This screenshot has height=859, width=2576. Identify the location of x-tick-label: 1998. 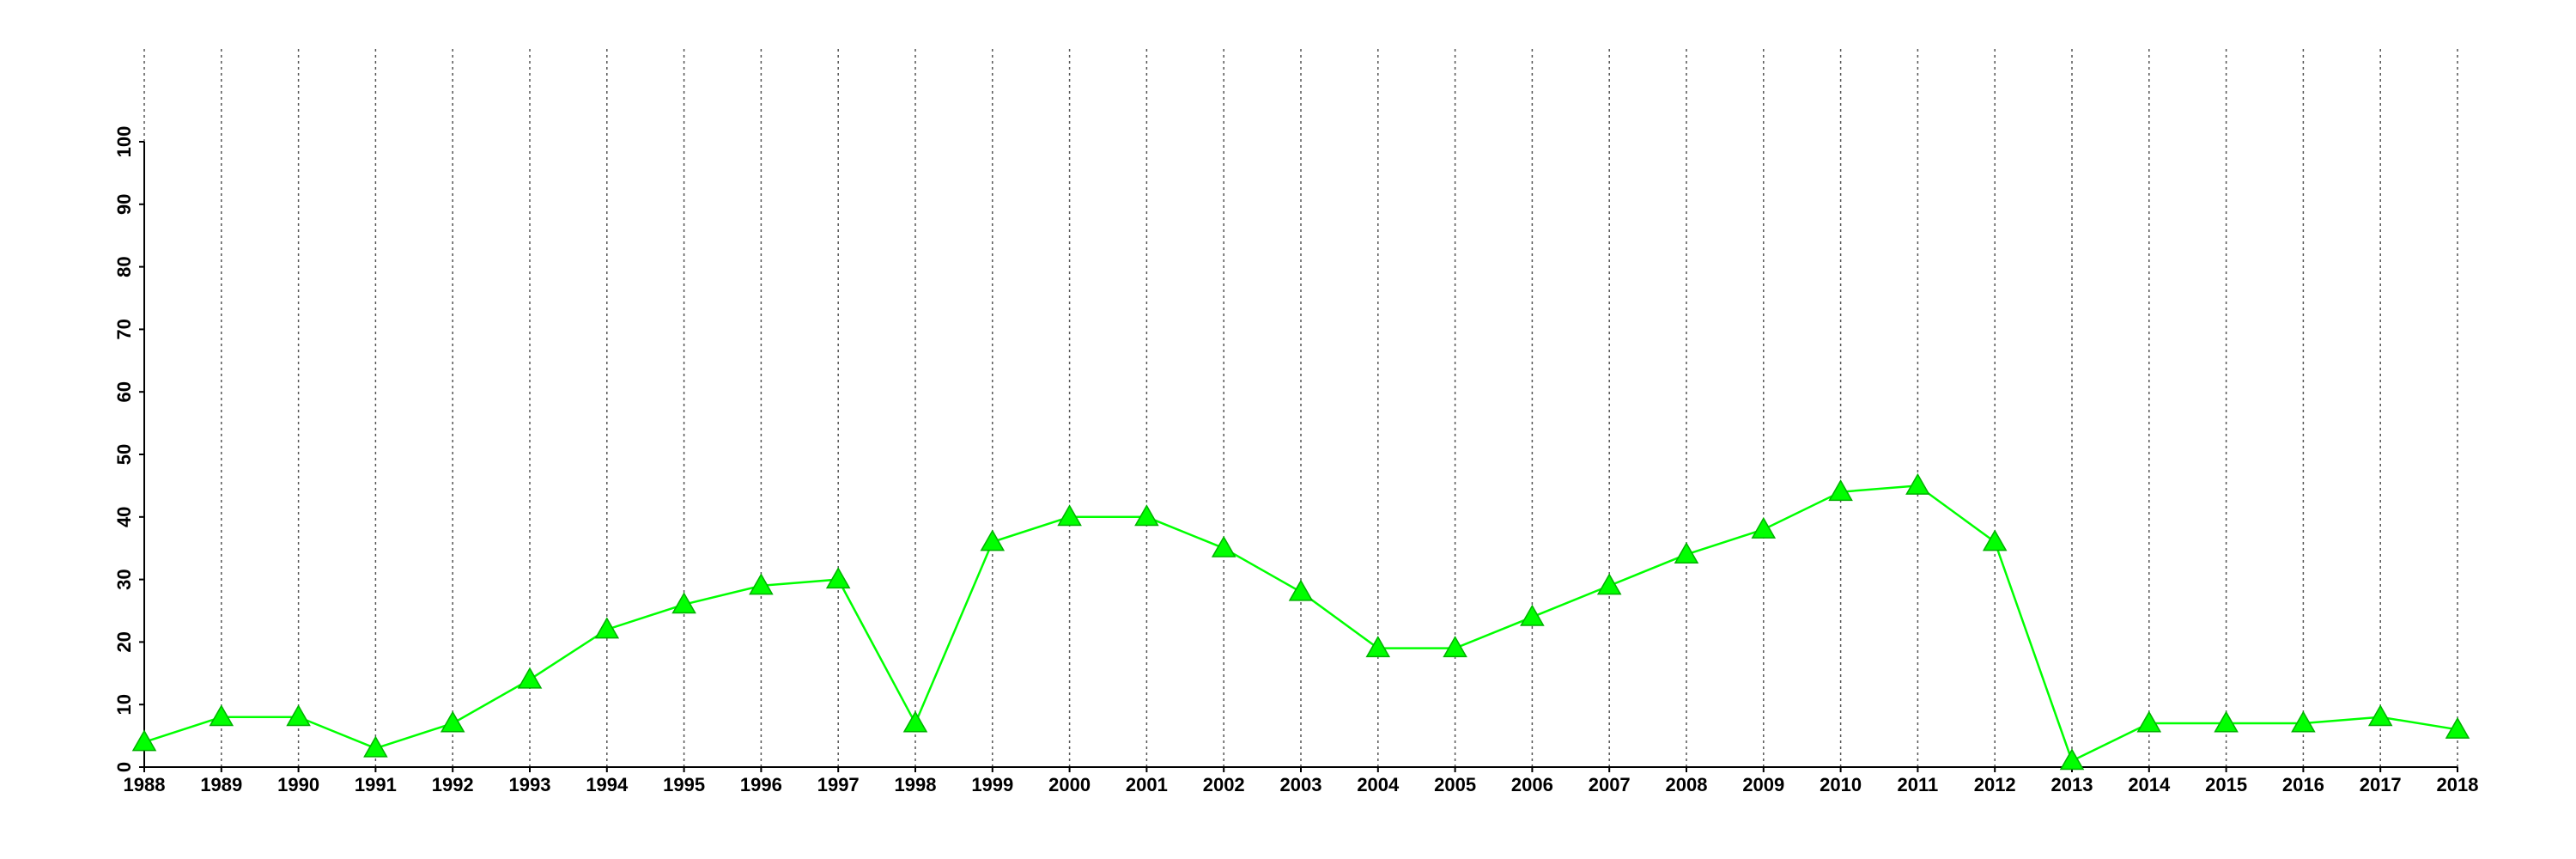
(916, 784).